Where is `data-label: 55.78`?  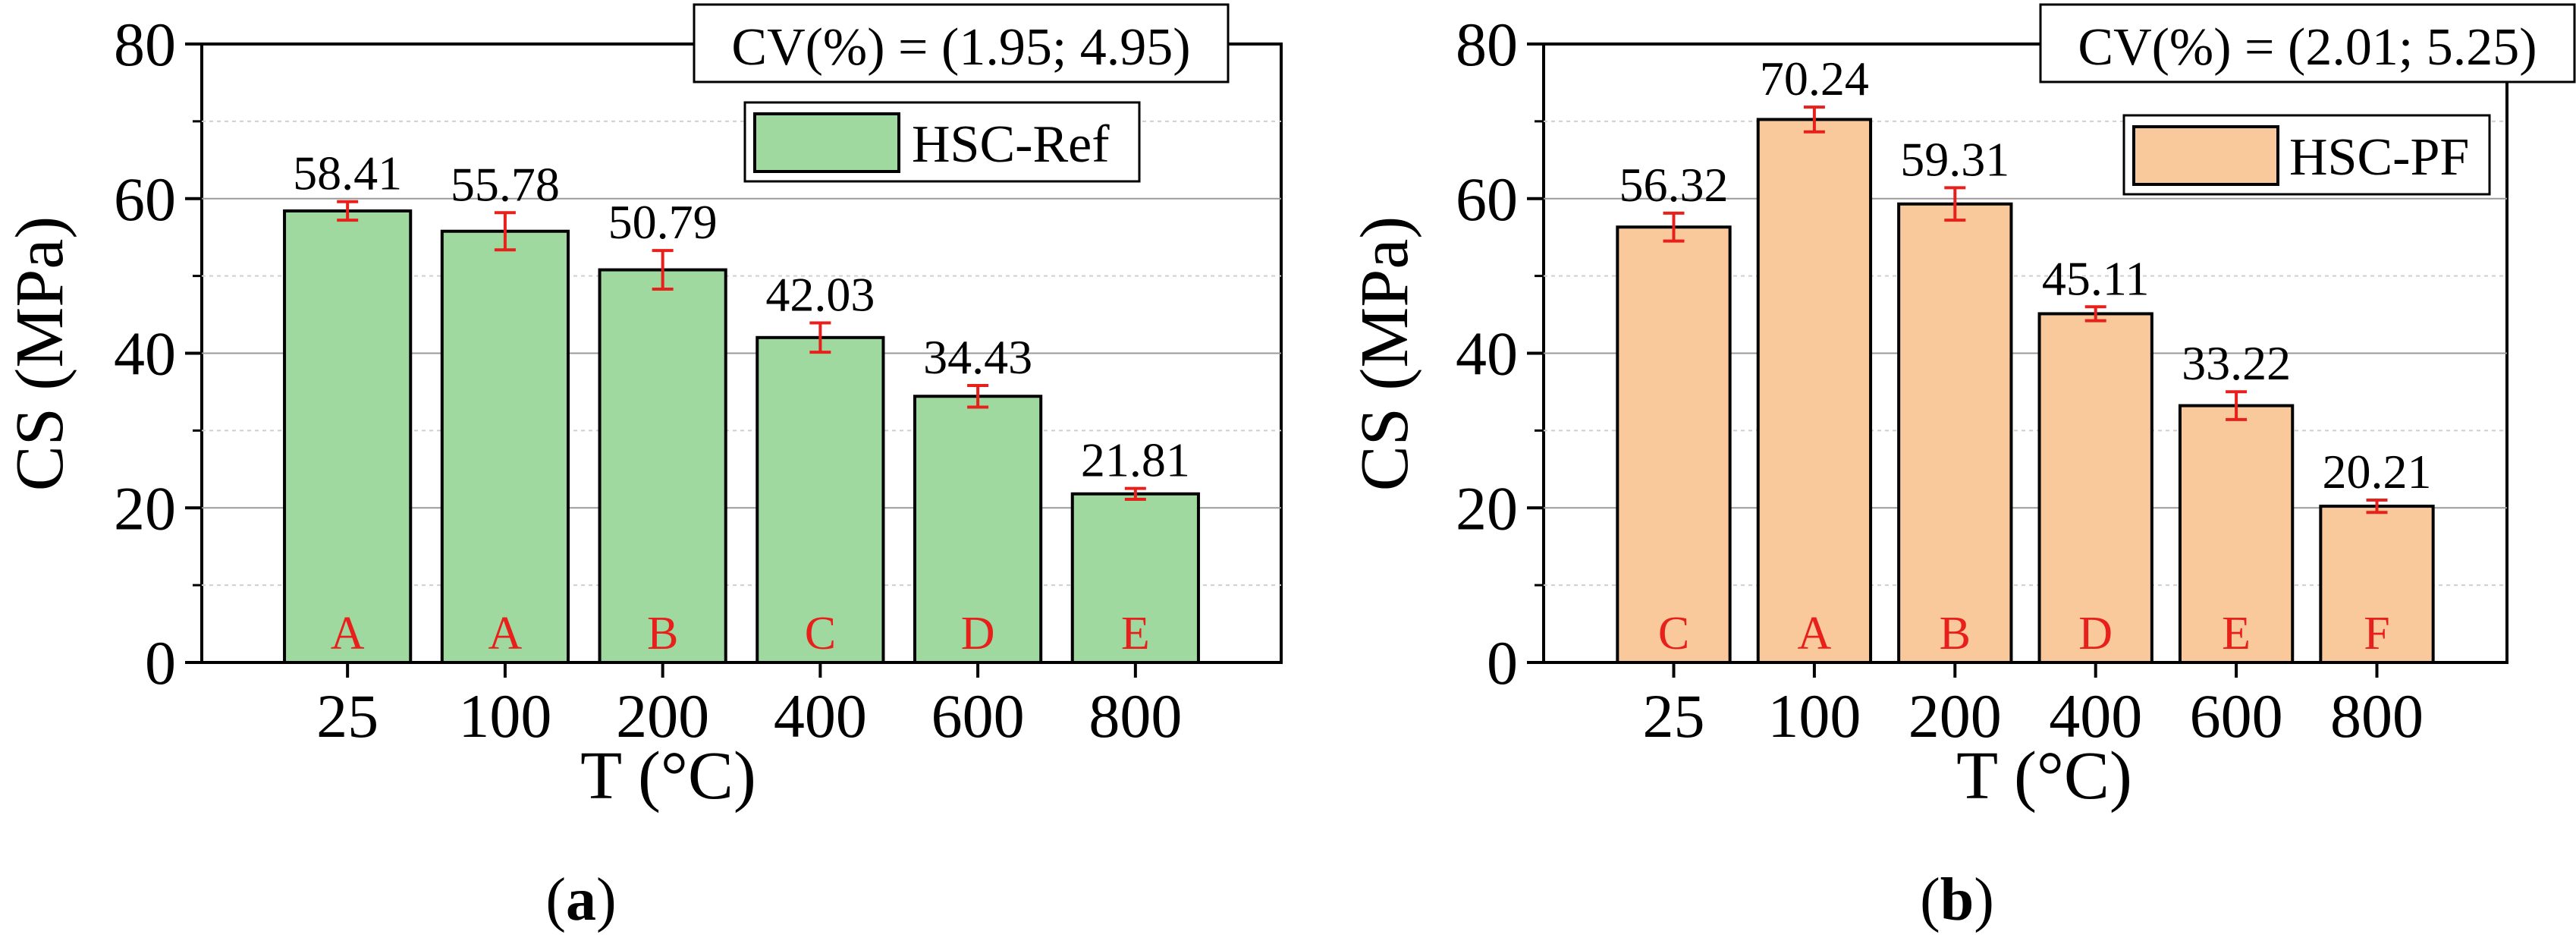 data-label: 55.78 is located at coordinates (505, 184).